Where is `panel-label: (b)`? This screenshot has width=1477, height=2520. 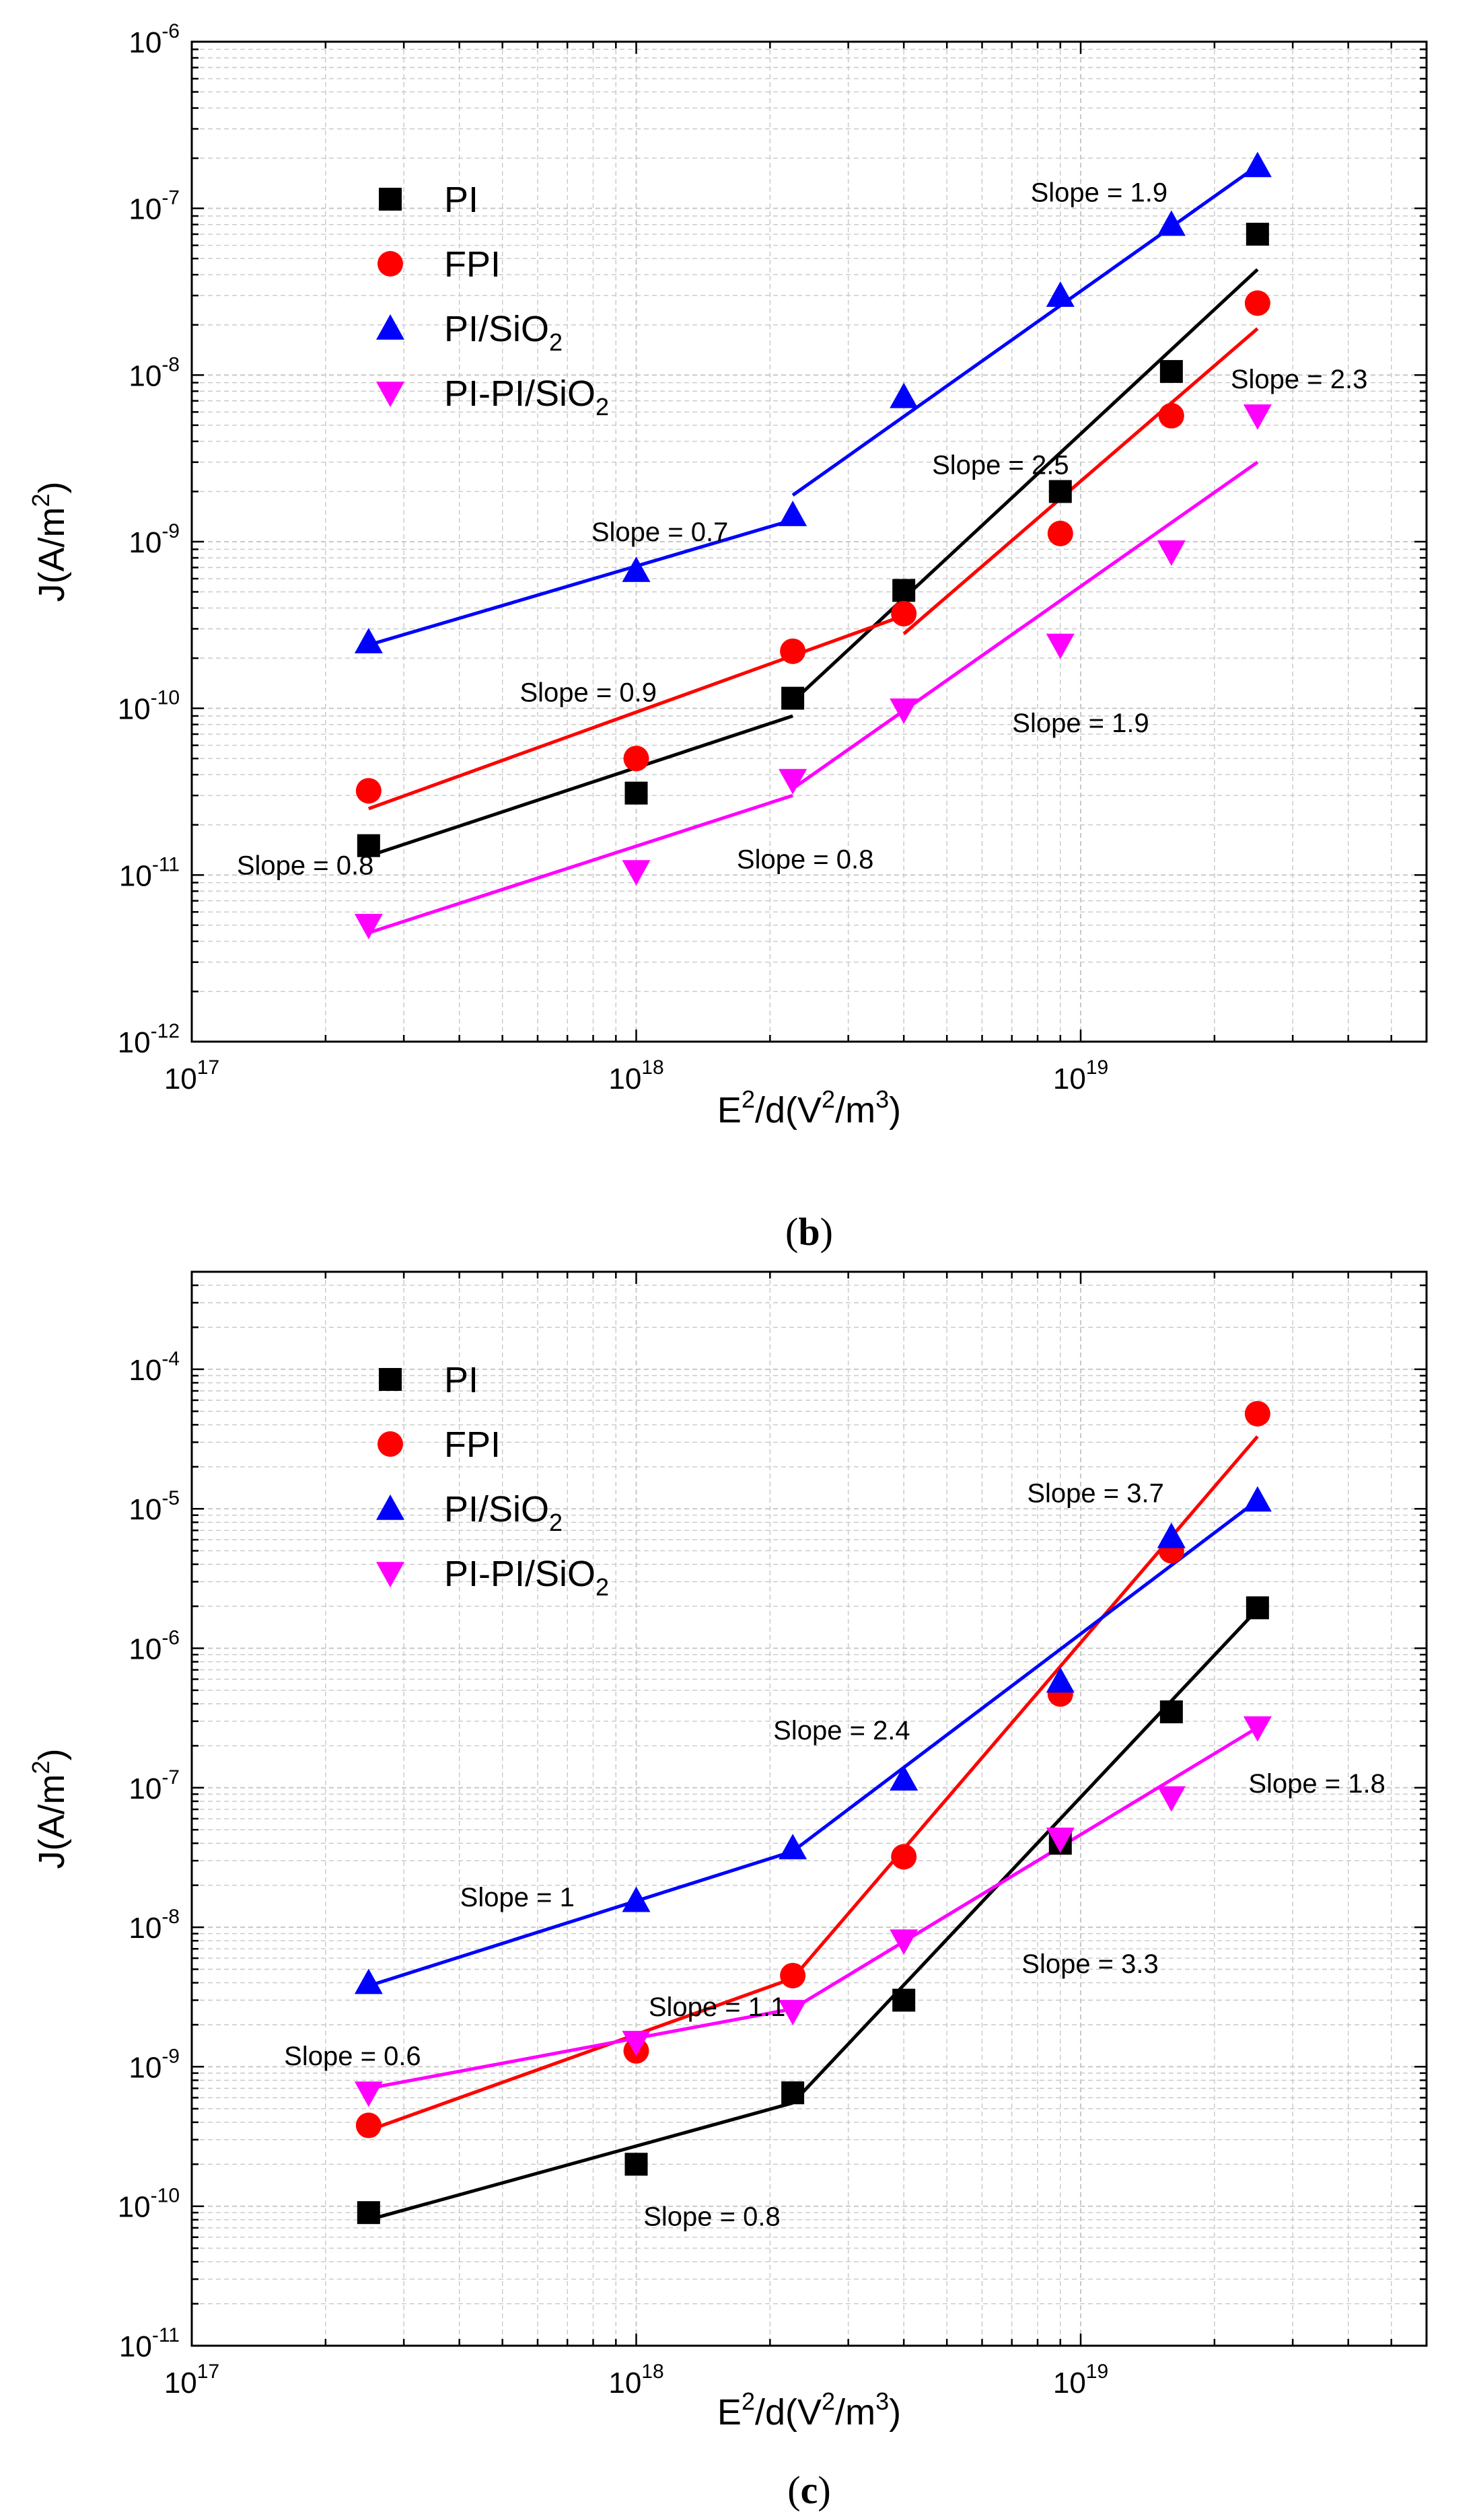
panel-label: (b) is located at coordinates (809, 1232).